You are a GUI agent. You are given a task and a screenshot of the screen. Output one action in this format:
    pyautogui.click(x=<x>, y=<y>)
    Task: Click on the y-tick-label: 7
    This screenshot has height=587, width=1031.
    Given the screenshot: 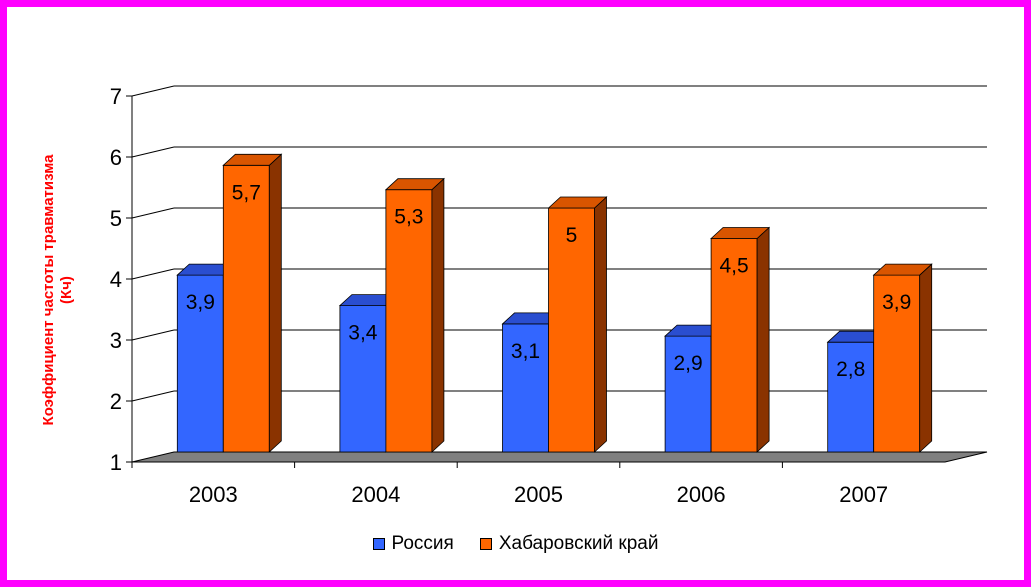 What is the action you would take?
    pyautogui.click(x=116, y=96)
    